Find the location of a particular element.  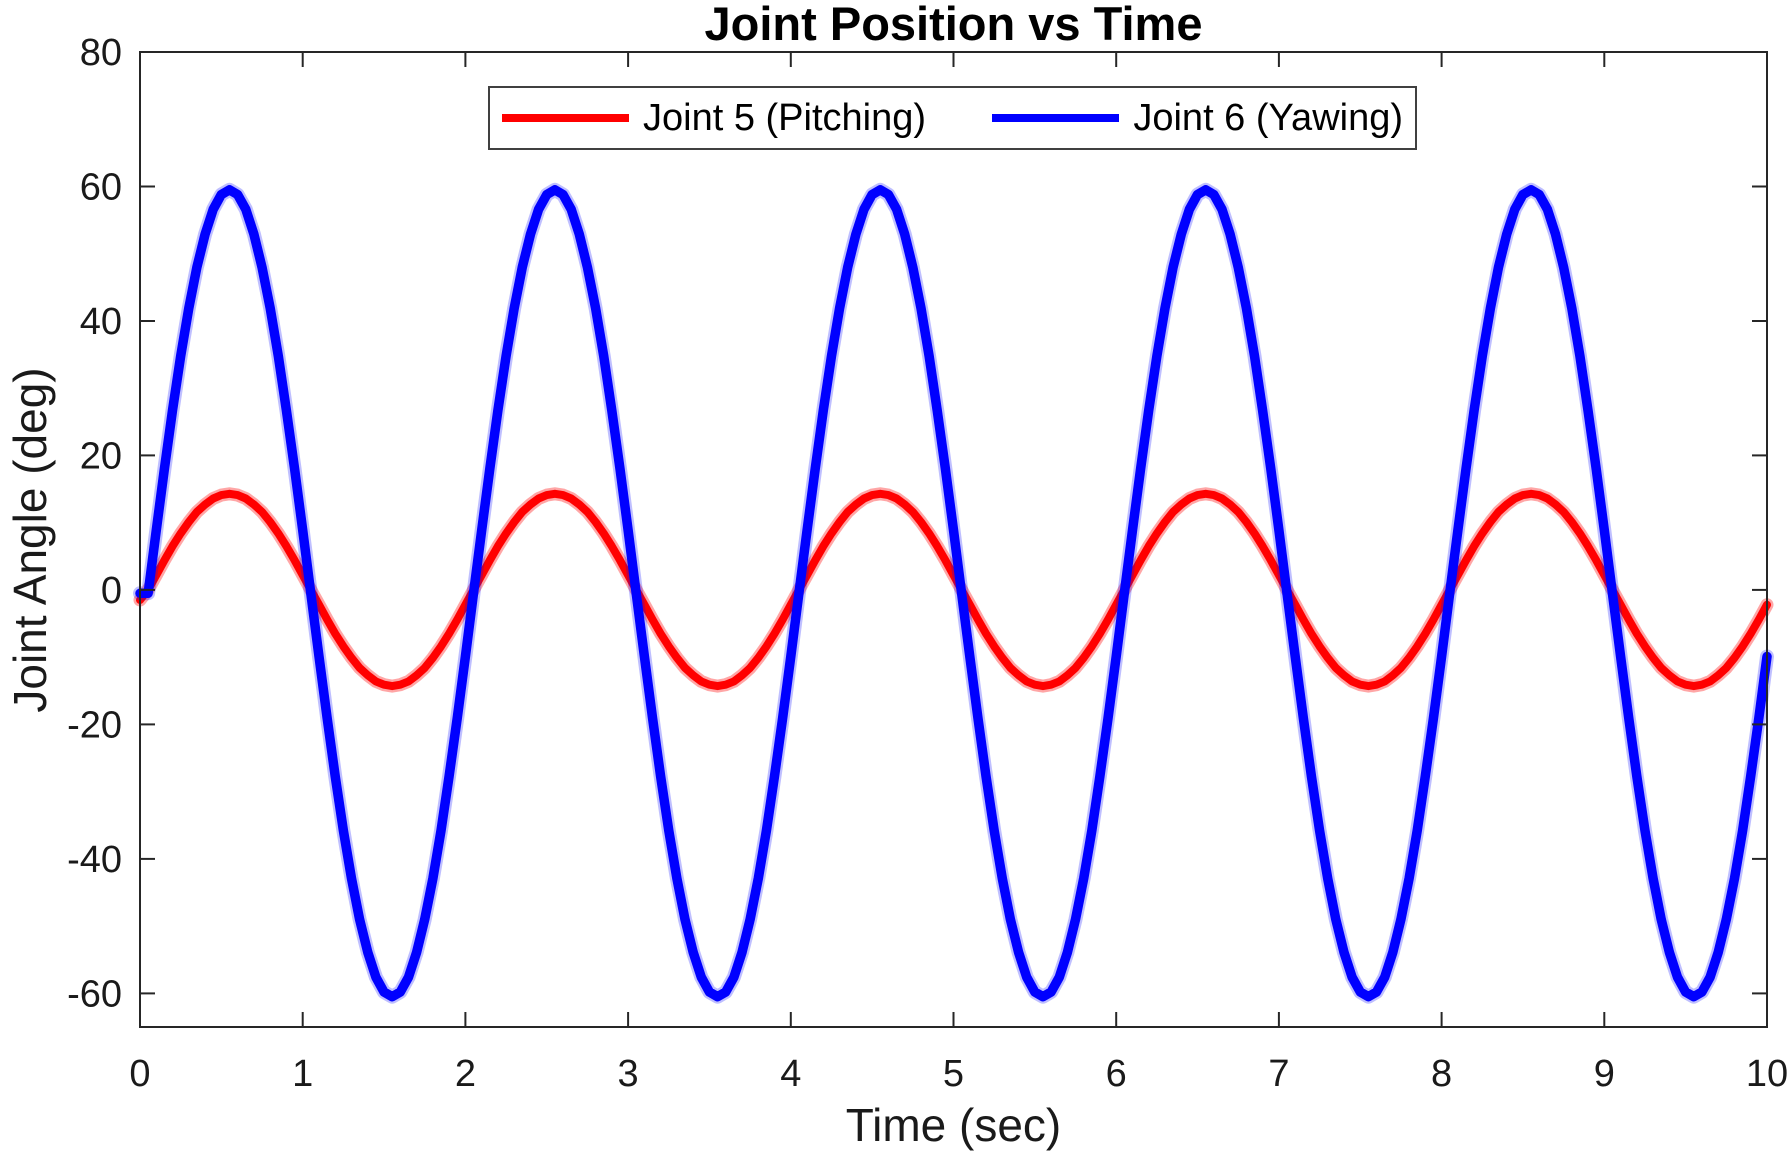

y-tick-label: 60 is located at coordinates (101, 188).